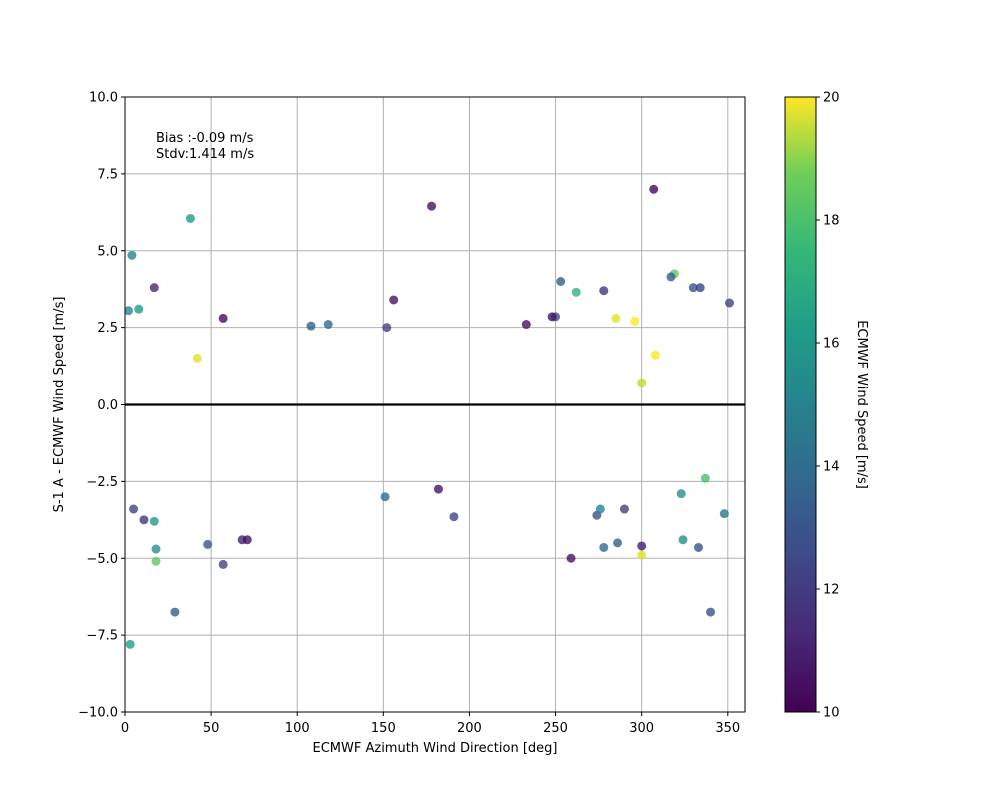 The image size is (1000, 800). Describe the element at coordinates (831, 98) in the screenshot. I see `colorbar-tick-label: 20` at that location.